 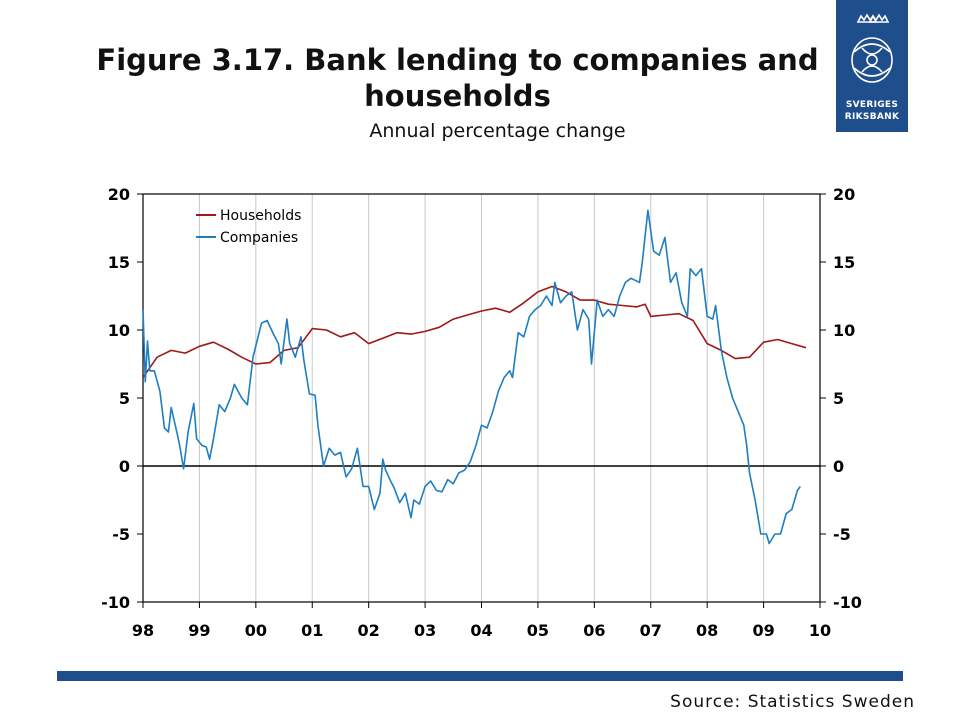 I want to click on logo-line2: RIKSBANK, so click(x=872, y=117).